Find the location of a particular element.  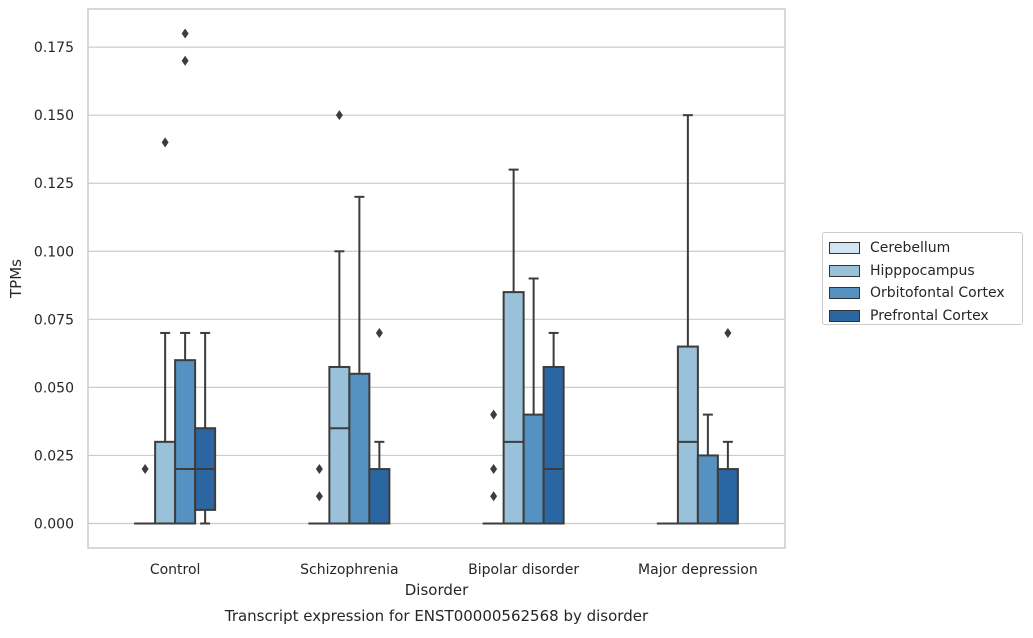

y-tick-label: 0.175 is located at coordinates (54, 48).